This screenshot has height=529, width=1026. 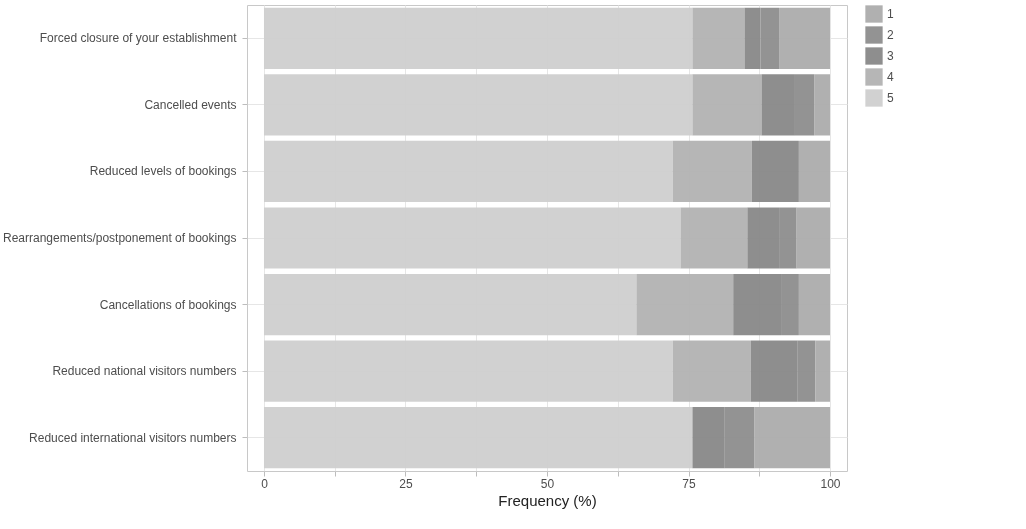 I want to click on legend-label: 4, so click(x=890, y=77).